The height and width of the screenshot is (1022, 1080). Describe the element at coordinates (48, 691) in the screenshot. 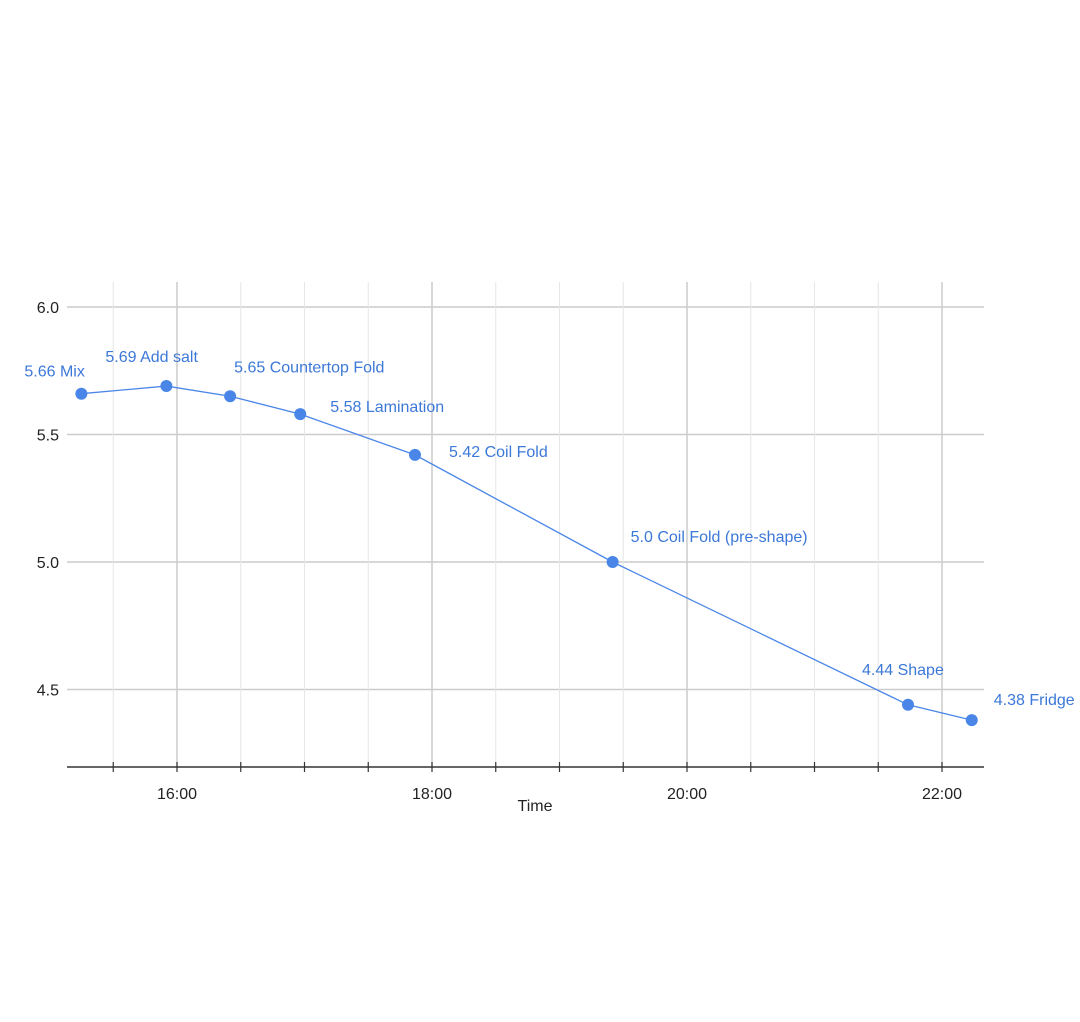

I see `y-tick-label: 4.5` at that location.